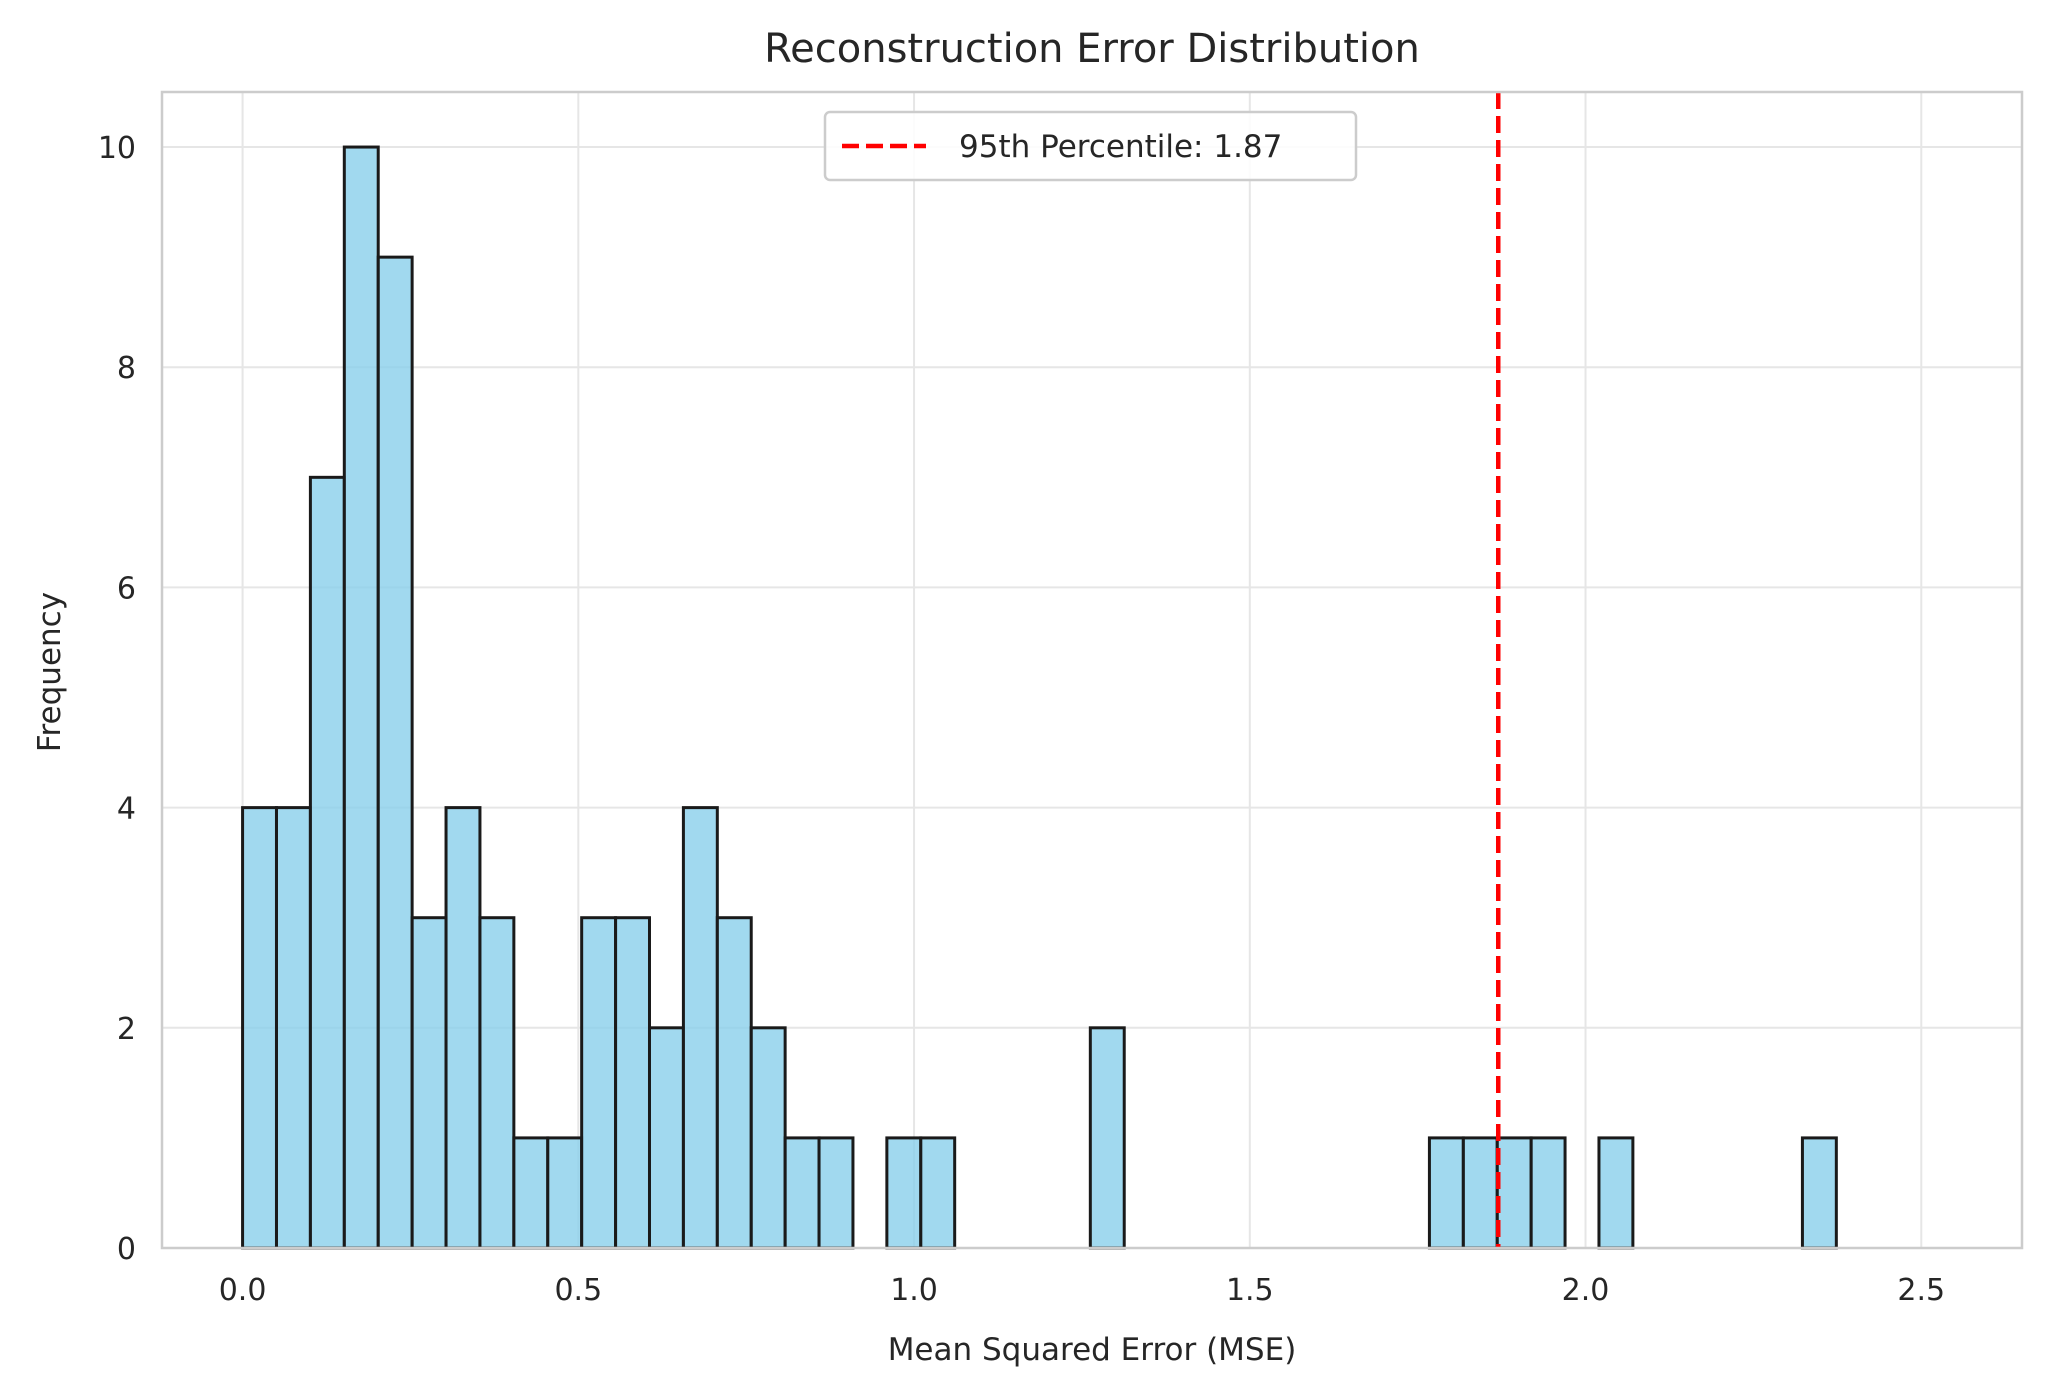 Image resolution: width=2050 pixels, height=1398 pixels. What do you see at coordinates (1120, 147) in the screenshot?
I see `legend-label: 95th Percentile: 1.87` at bounding box center [1120, 147].